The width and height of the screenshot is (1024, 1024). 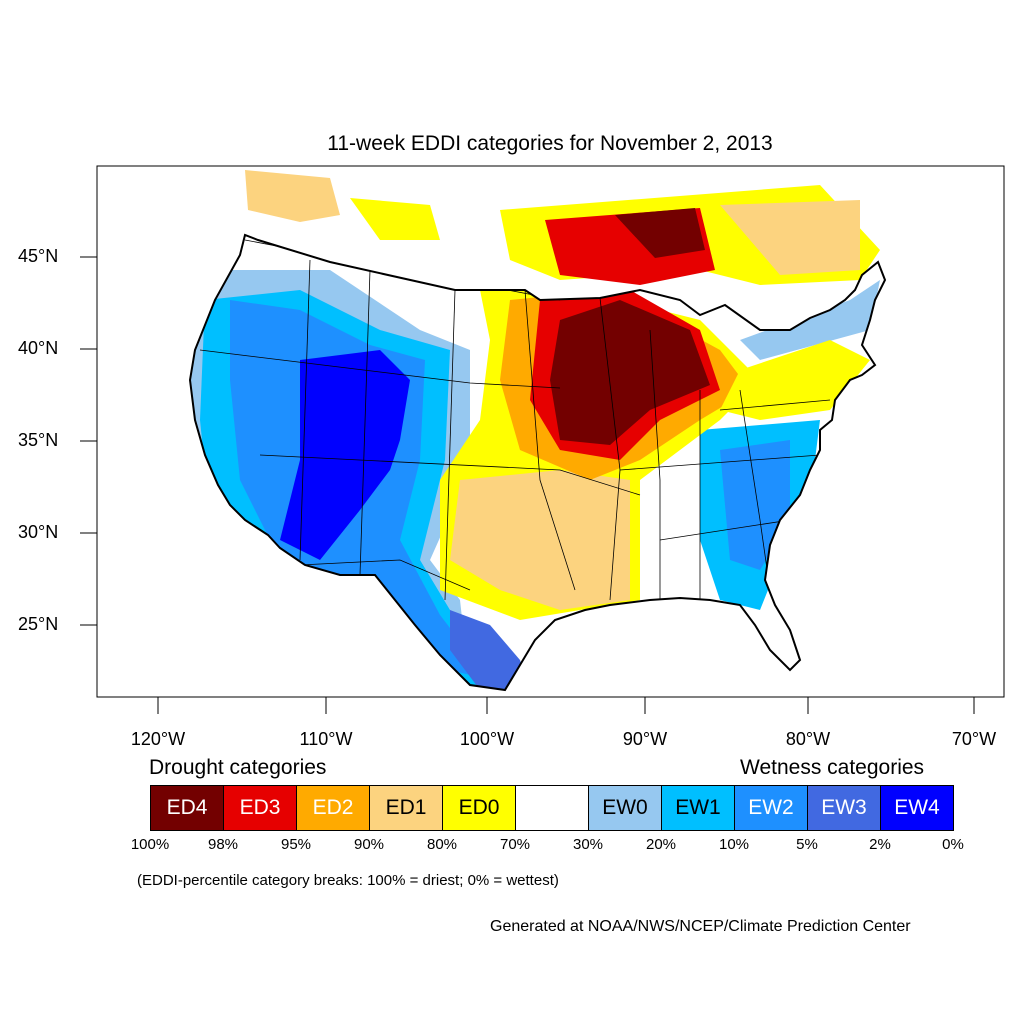 I want to click on drought-heading: Drought categories, so click(x=238, y=767).